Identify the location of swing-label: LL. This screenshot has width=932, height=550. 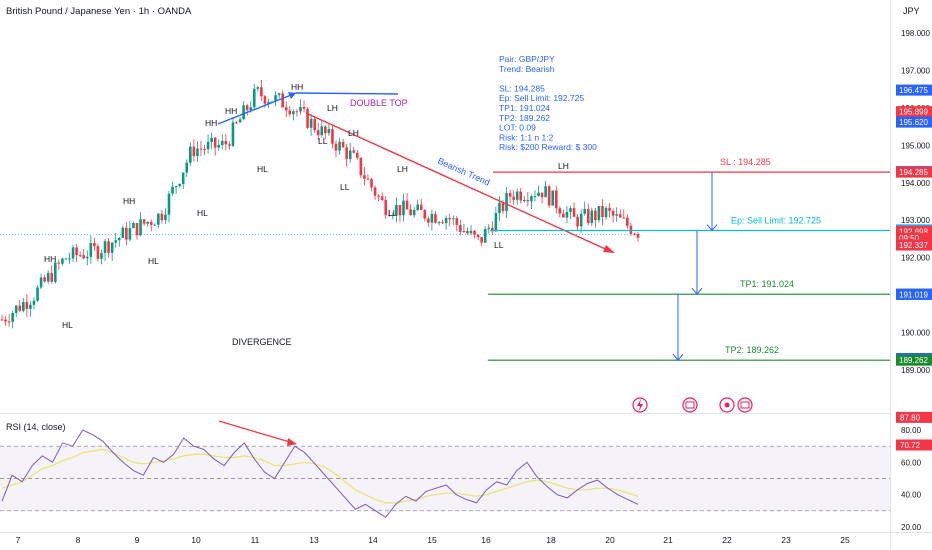
(345, 187).